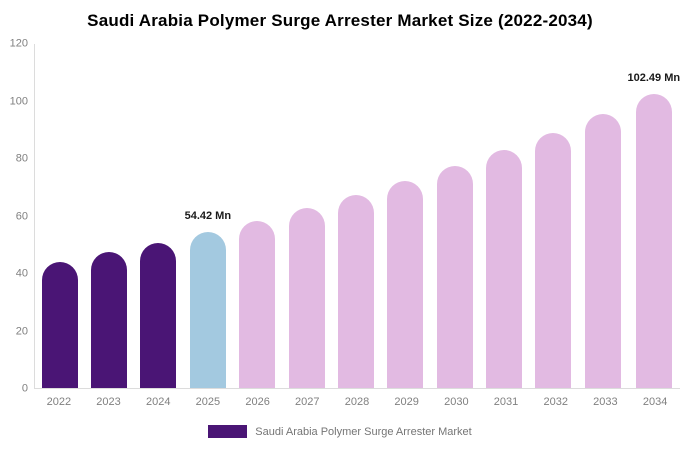 Image resolution: width=680 pixels, height=450 pixels. I want to click on bar-slot-2028, so click(355, 216).